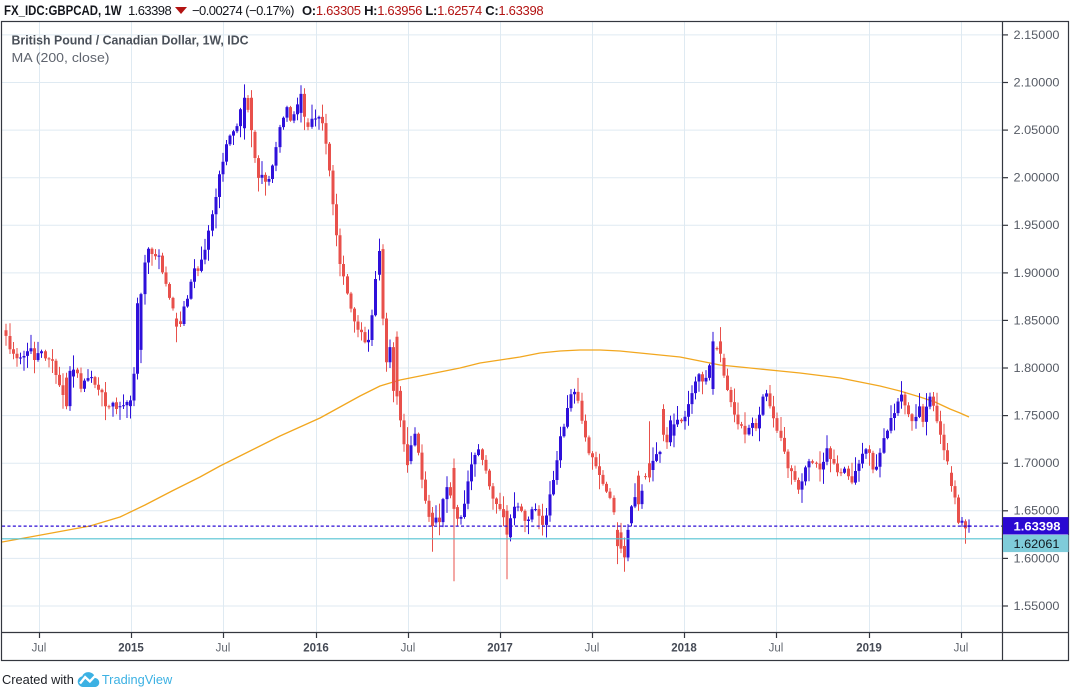 This screenshot has height=697, width=1073. Describe the element at coordinates (1037, 178) in the screenshot. I see `svg-text: 2.00000` at that location.